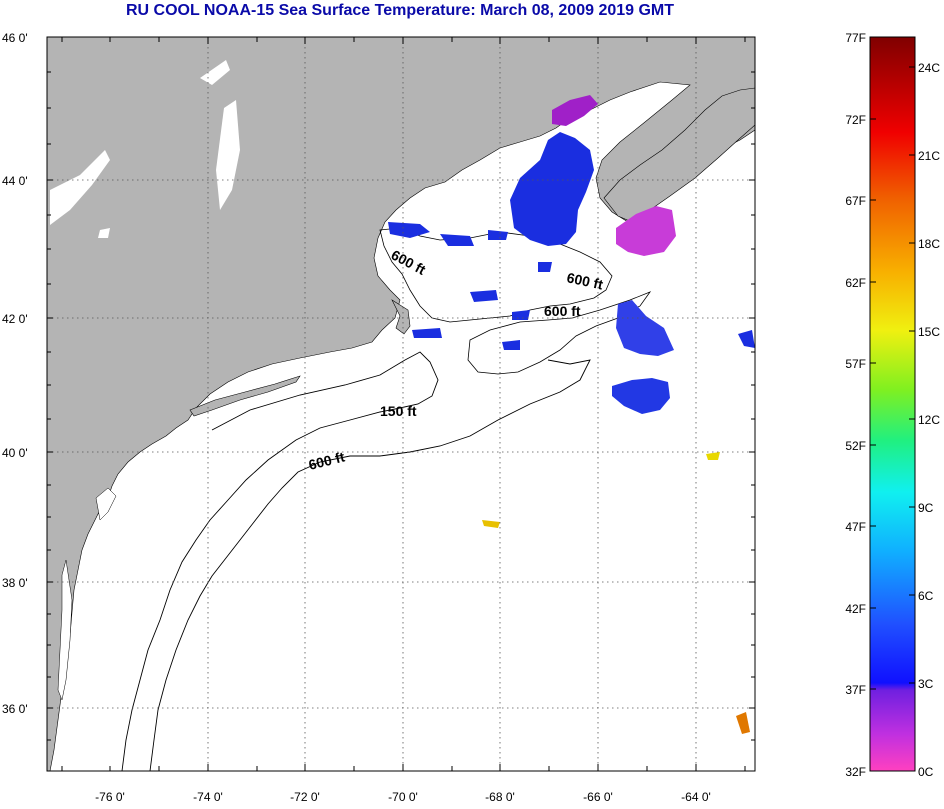 The image size is (944, 809). What do you see at coordinates (926, 684) in the screenshot?
I see `cb-c-3: 3C` at bounding box center [926, 684].